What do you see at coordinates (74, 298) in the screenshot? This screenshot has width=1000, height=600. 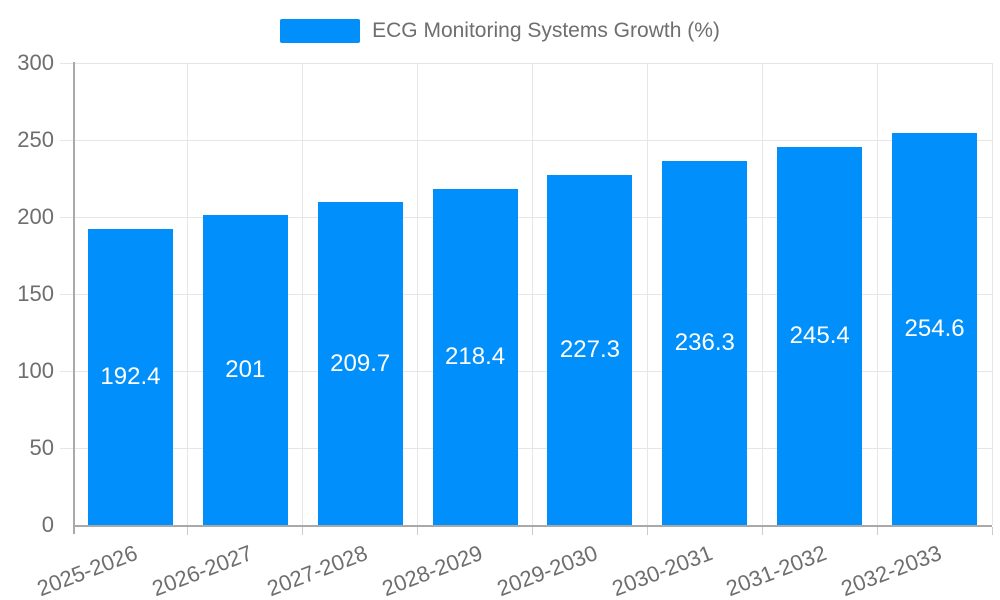 I see `y-axis-line` at bounding box center [74, 298].